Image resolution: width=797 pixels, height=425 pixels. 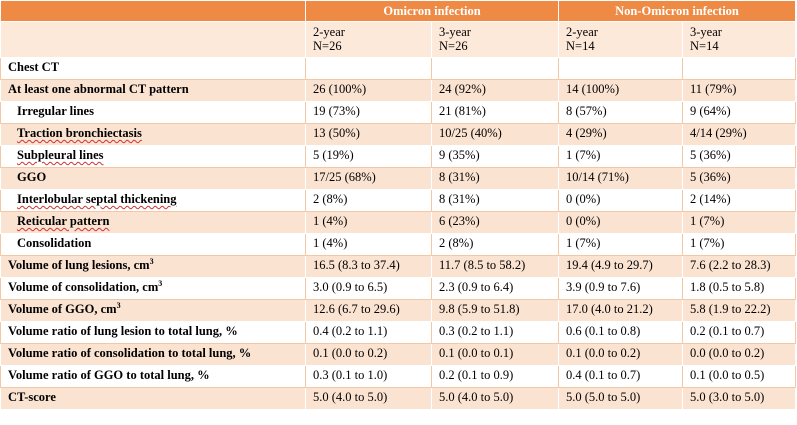 I want to click on table-cell: 5.0 (3.0 to 5.0), so click(x=739, y=398).